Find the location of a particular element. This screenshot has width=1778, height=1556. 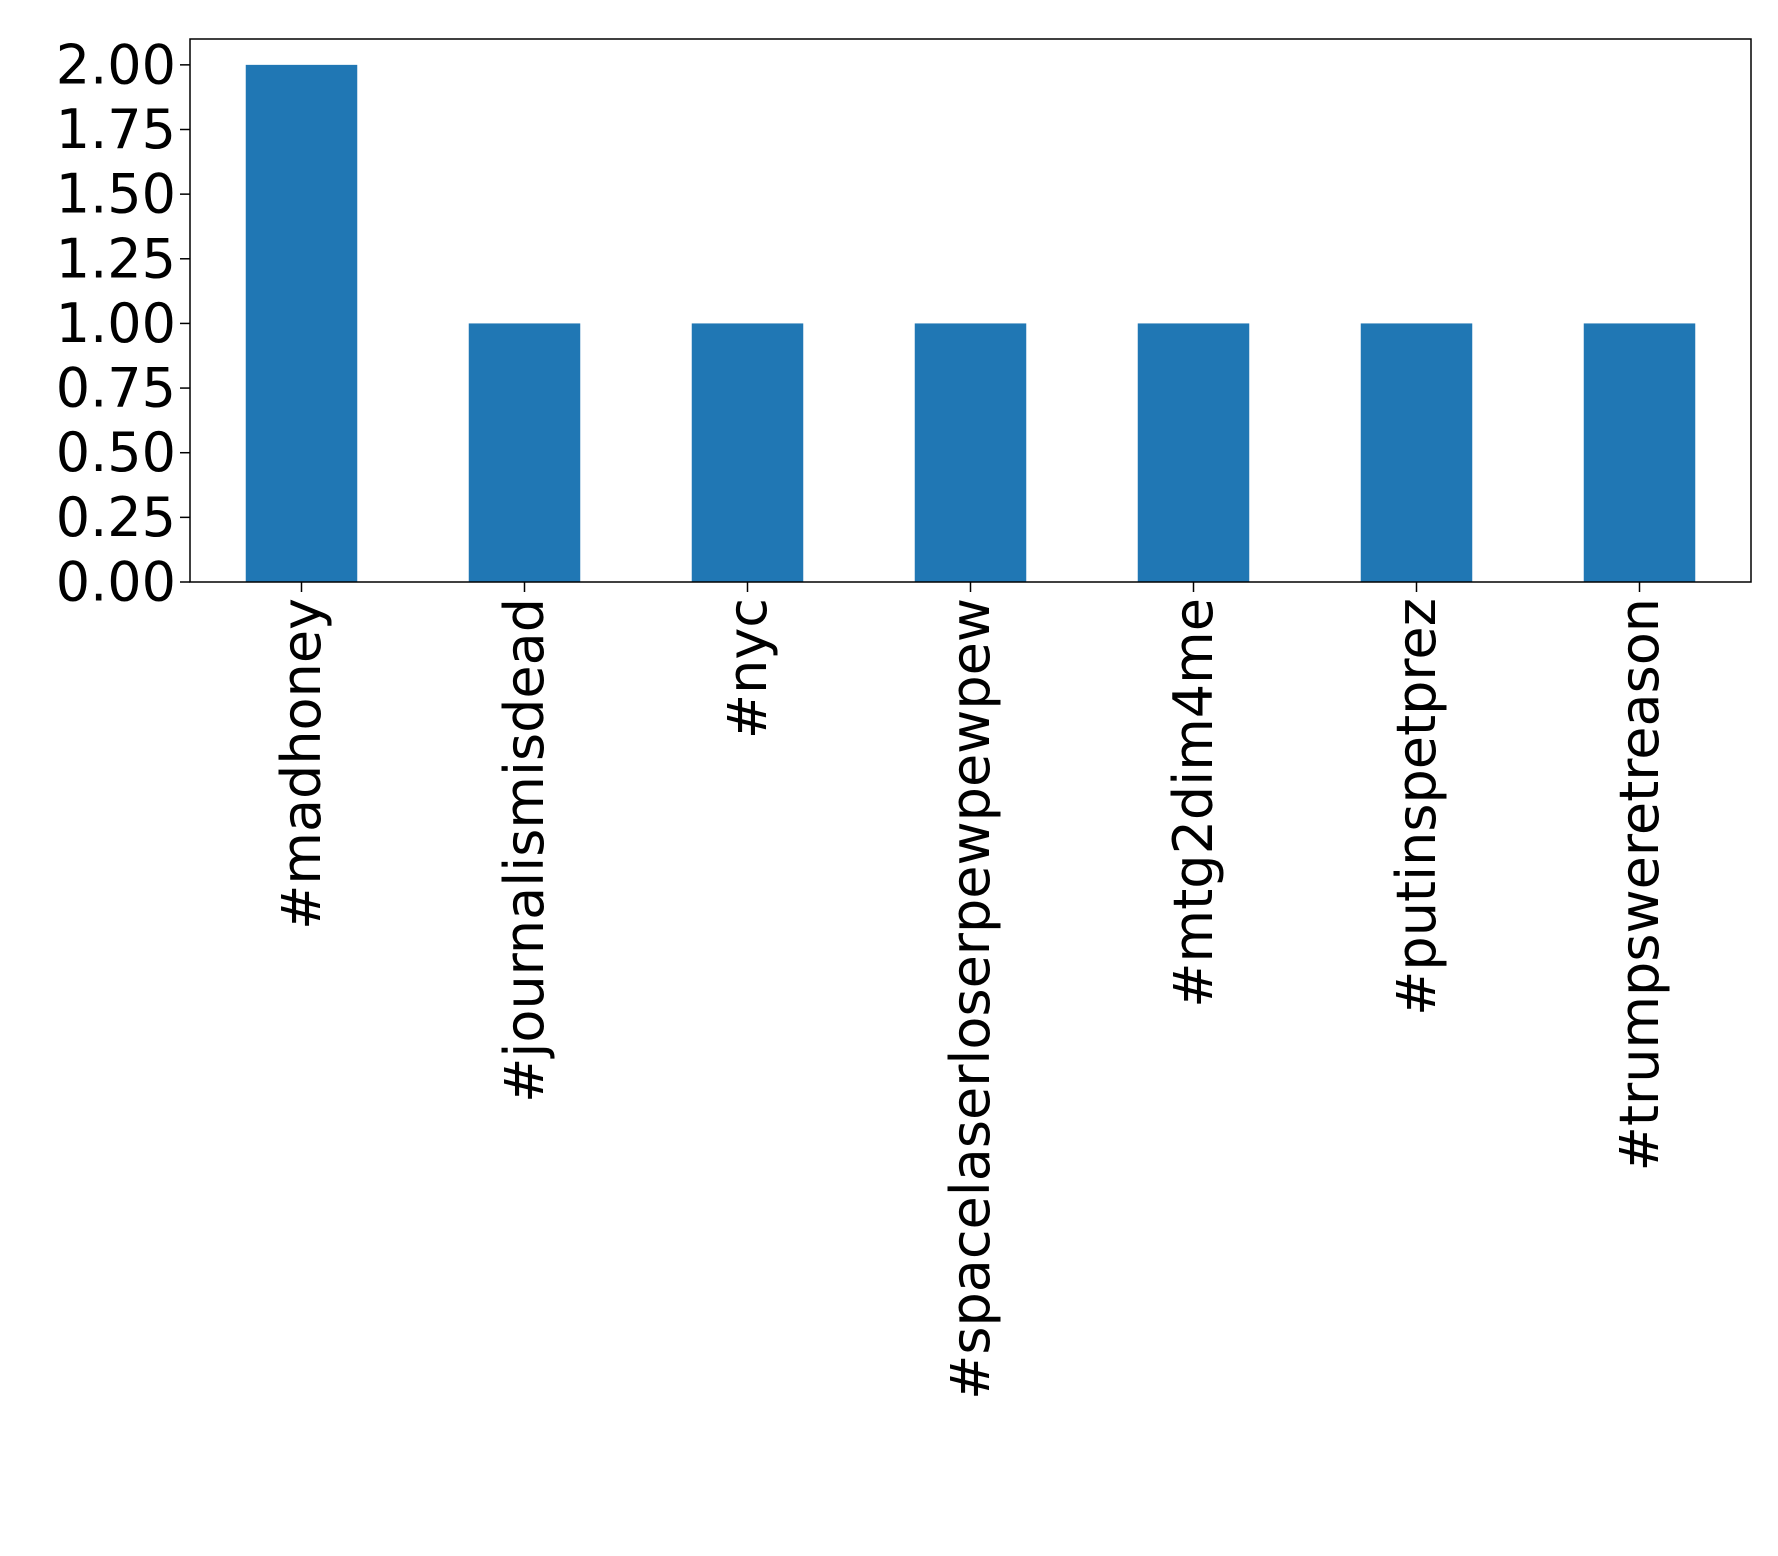

x-tick-label: #journalismisdead is located at coordinates (524, 850).